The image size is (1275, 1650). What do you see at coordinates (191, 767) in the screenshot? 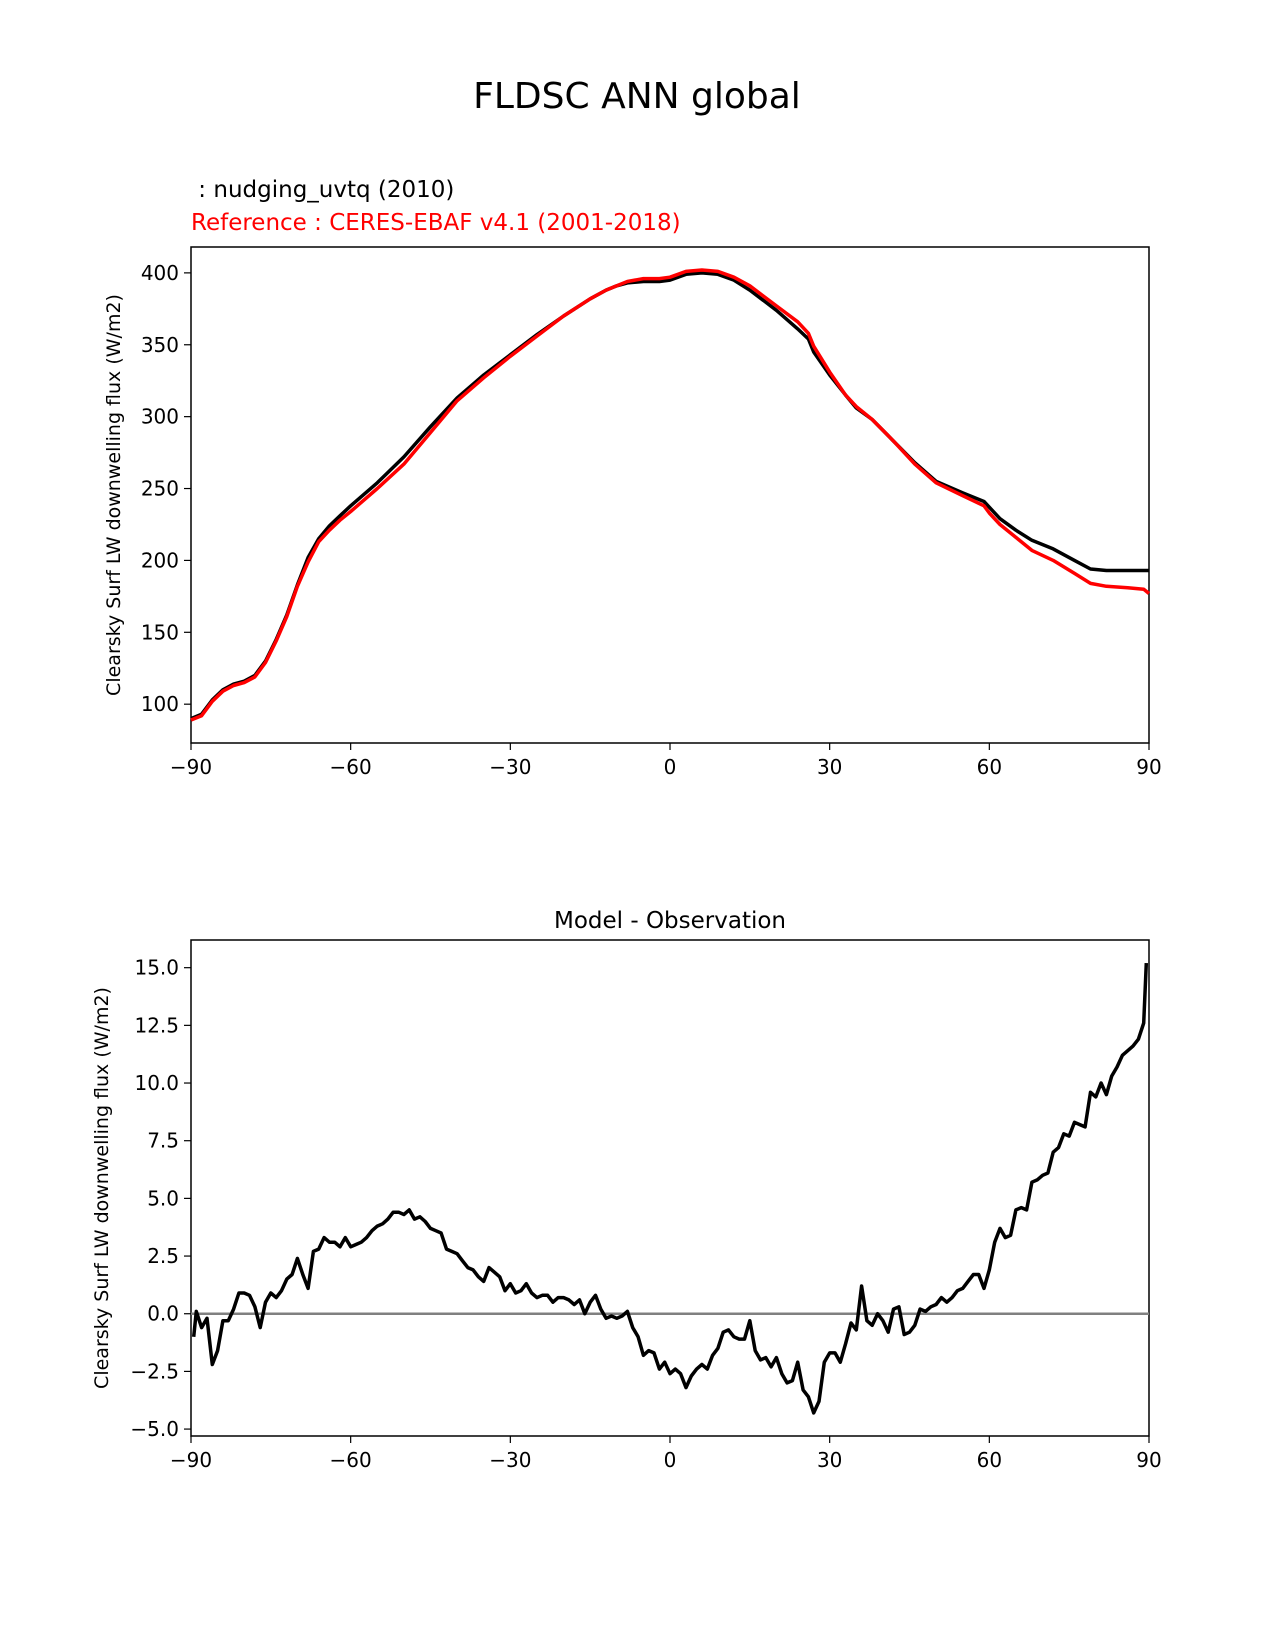
I see `top-x-tick-label: −90` at bounding box center [191, 767].